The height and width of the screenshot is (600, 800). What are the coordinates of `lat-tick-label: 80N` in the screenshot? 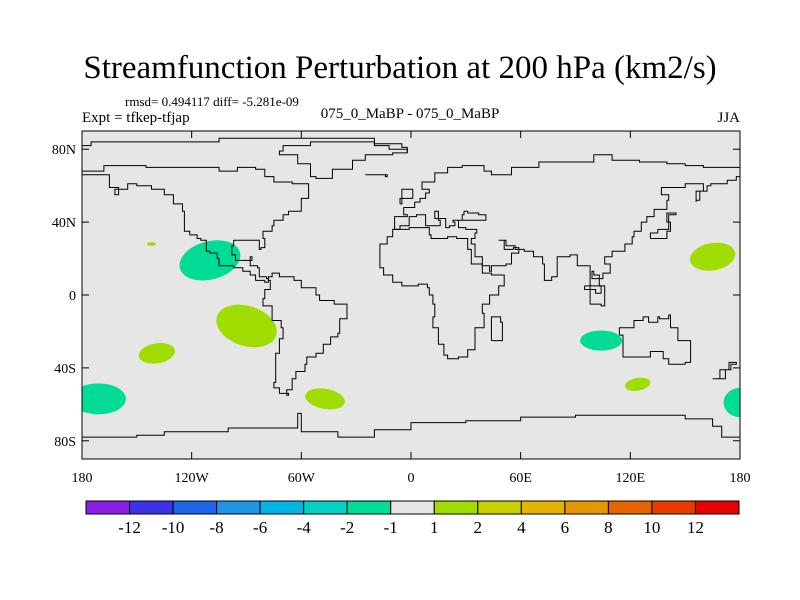 It's located at (64, 150).